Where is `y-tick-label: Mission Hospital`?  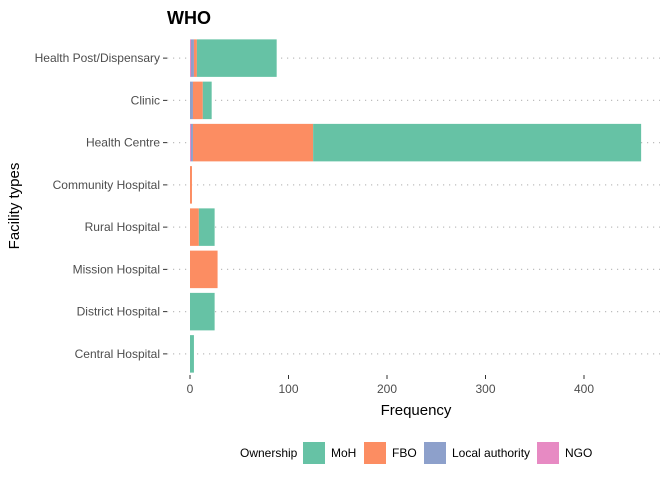 y-tick-label: Mission Hospital is located at coordinates (116, 269).